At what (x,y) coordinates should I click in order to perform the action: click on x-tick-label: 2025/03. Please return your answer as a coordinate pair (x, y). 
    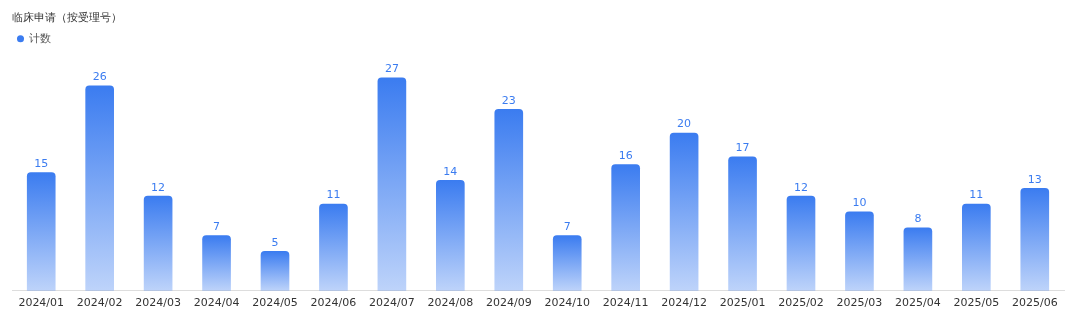
    Looking at the image, I should click on (859, 303).